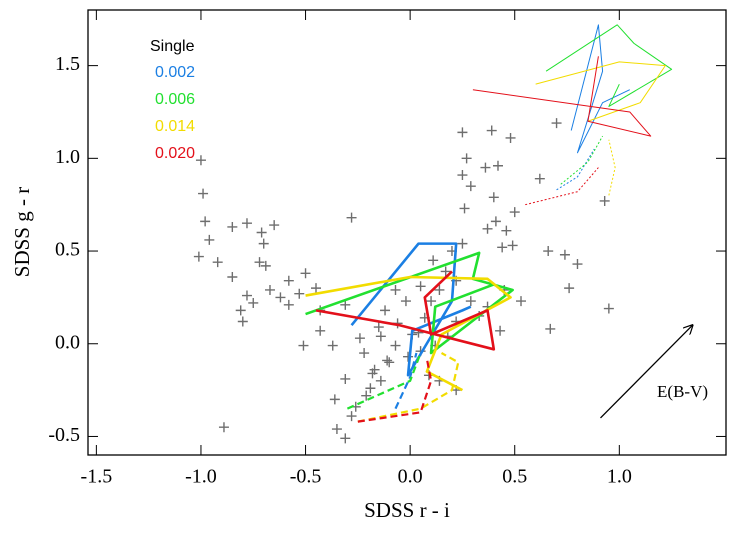 This screenshot has width=747, height=536. What do you see at coordinates (682, 391) in the screenshot?
I see `arrow-label: E(B-V)` at bounding box center [682, 391].